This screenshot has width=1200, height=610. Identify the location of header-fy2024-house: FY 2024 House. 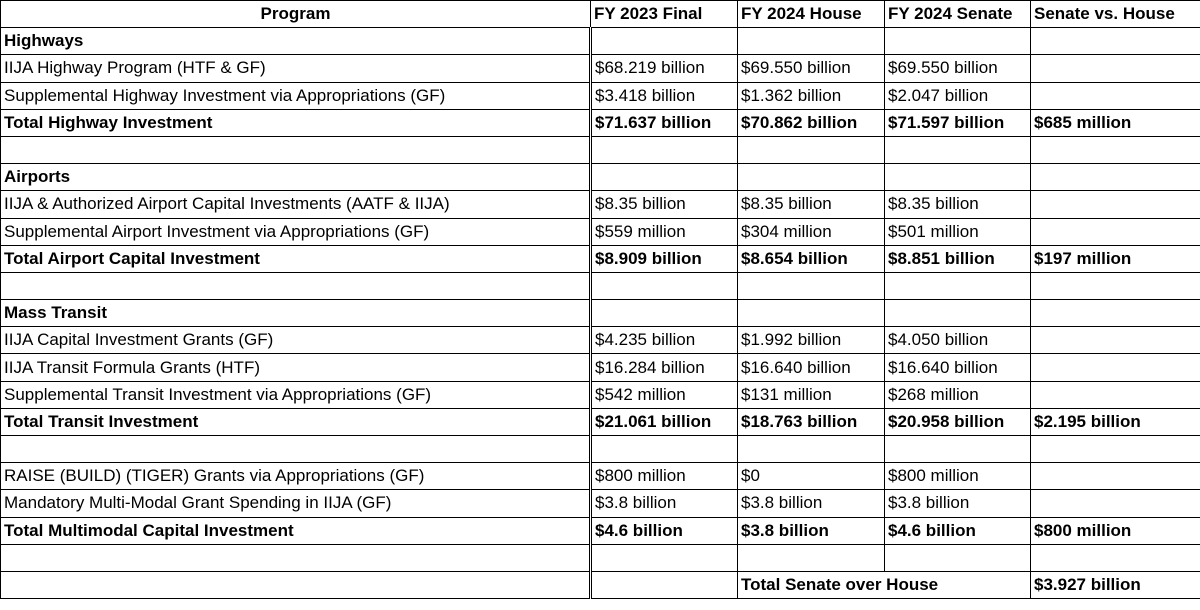
(811, 14).